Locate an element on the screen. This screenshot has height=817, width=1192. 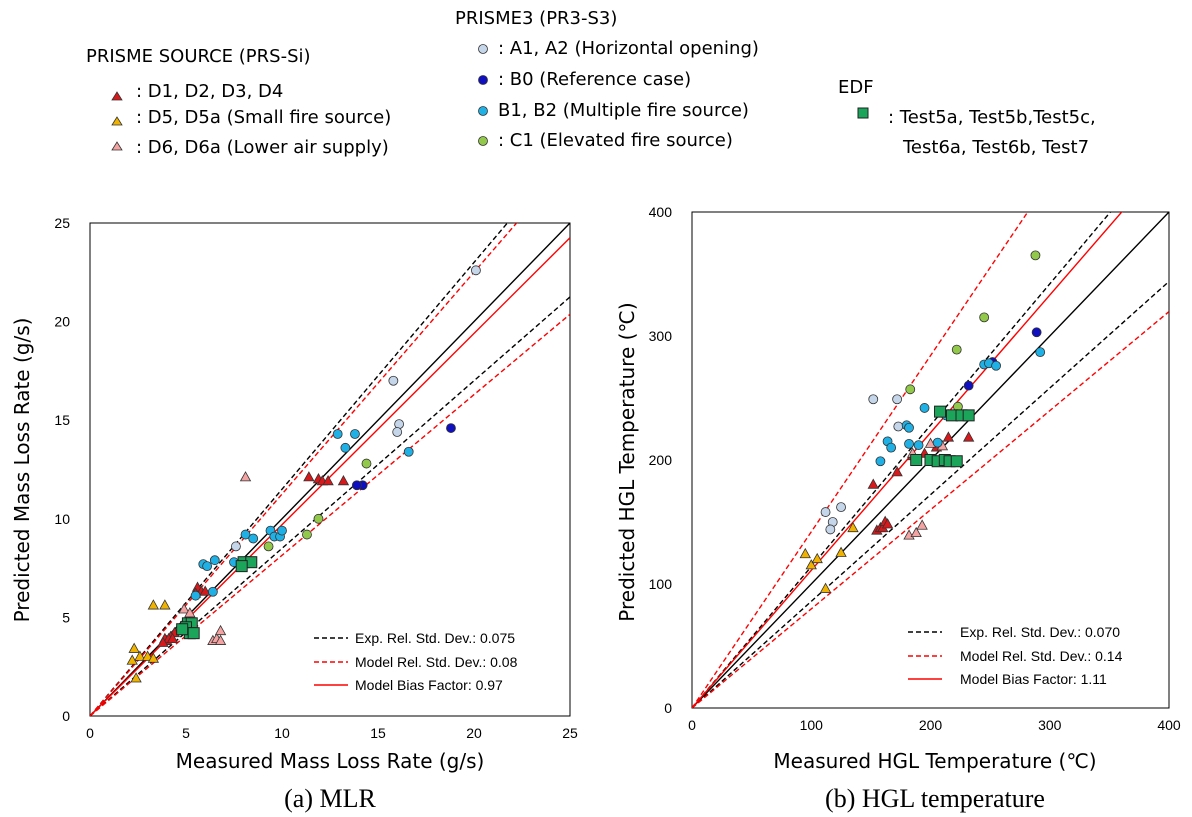
legend-marker-d1-d4 is located at coordinates (117, 96).